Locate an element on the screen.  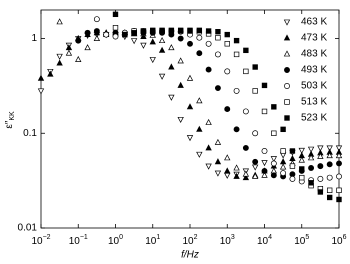
y-tick-label: 1 is located at coordinates (34, 38).